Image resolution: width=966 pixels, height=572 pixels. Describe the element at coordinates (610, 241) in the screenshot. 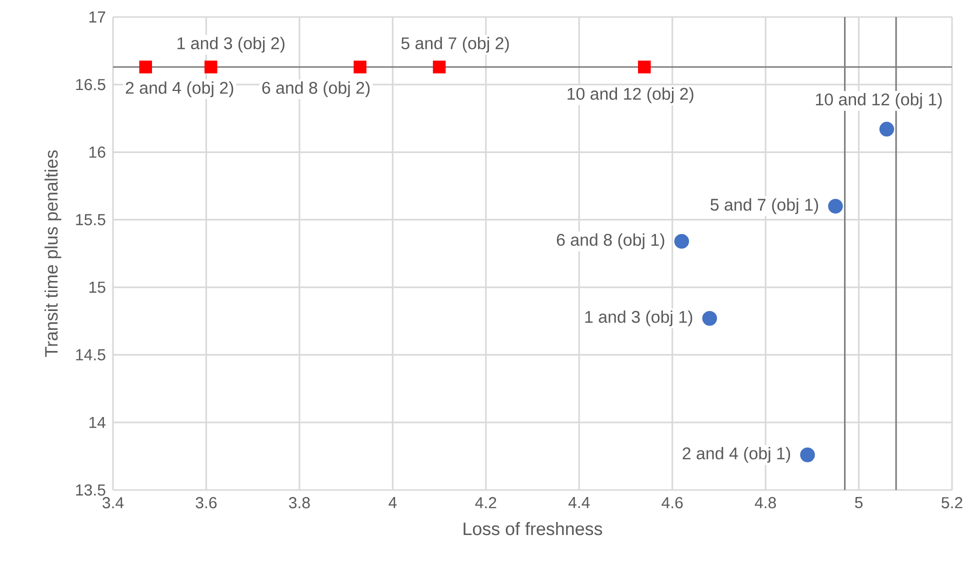

I see `annotation: 6 and 8 (obj 1)` at that location.